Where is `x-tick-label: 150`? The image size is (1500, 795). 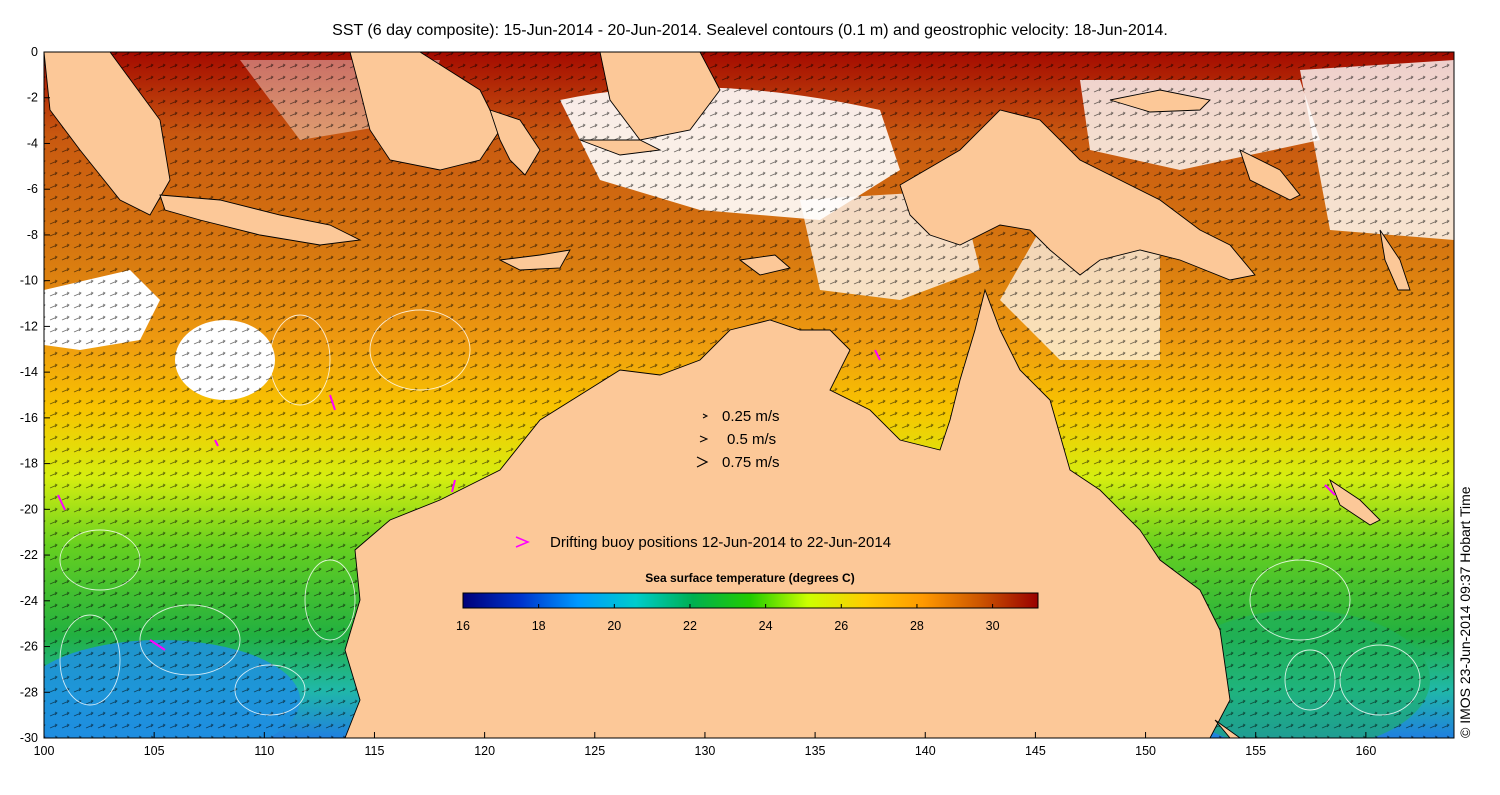 x-tick-label: 150 is located at coordinates (1145, 751).